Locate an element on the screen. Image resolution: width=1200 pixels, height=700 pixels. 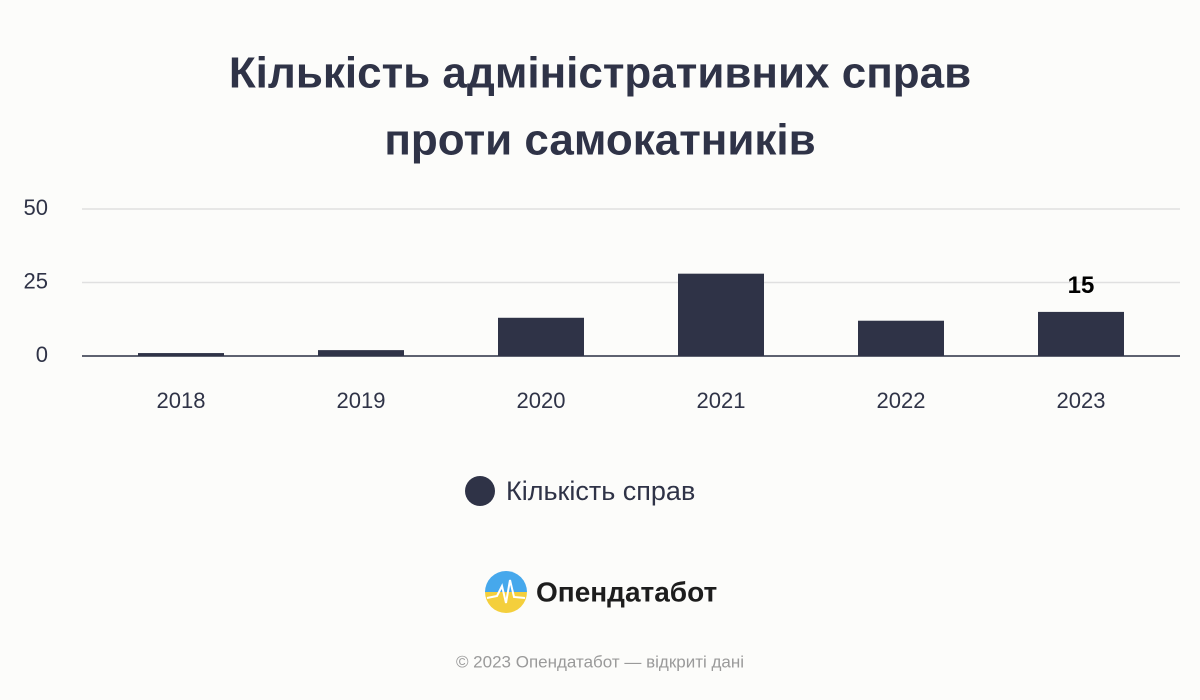
x-tick-label: 2019 is located at coordinates (361, 400).